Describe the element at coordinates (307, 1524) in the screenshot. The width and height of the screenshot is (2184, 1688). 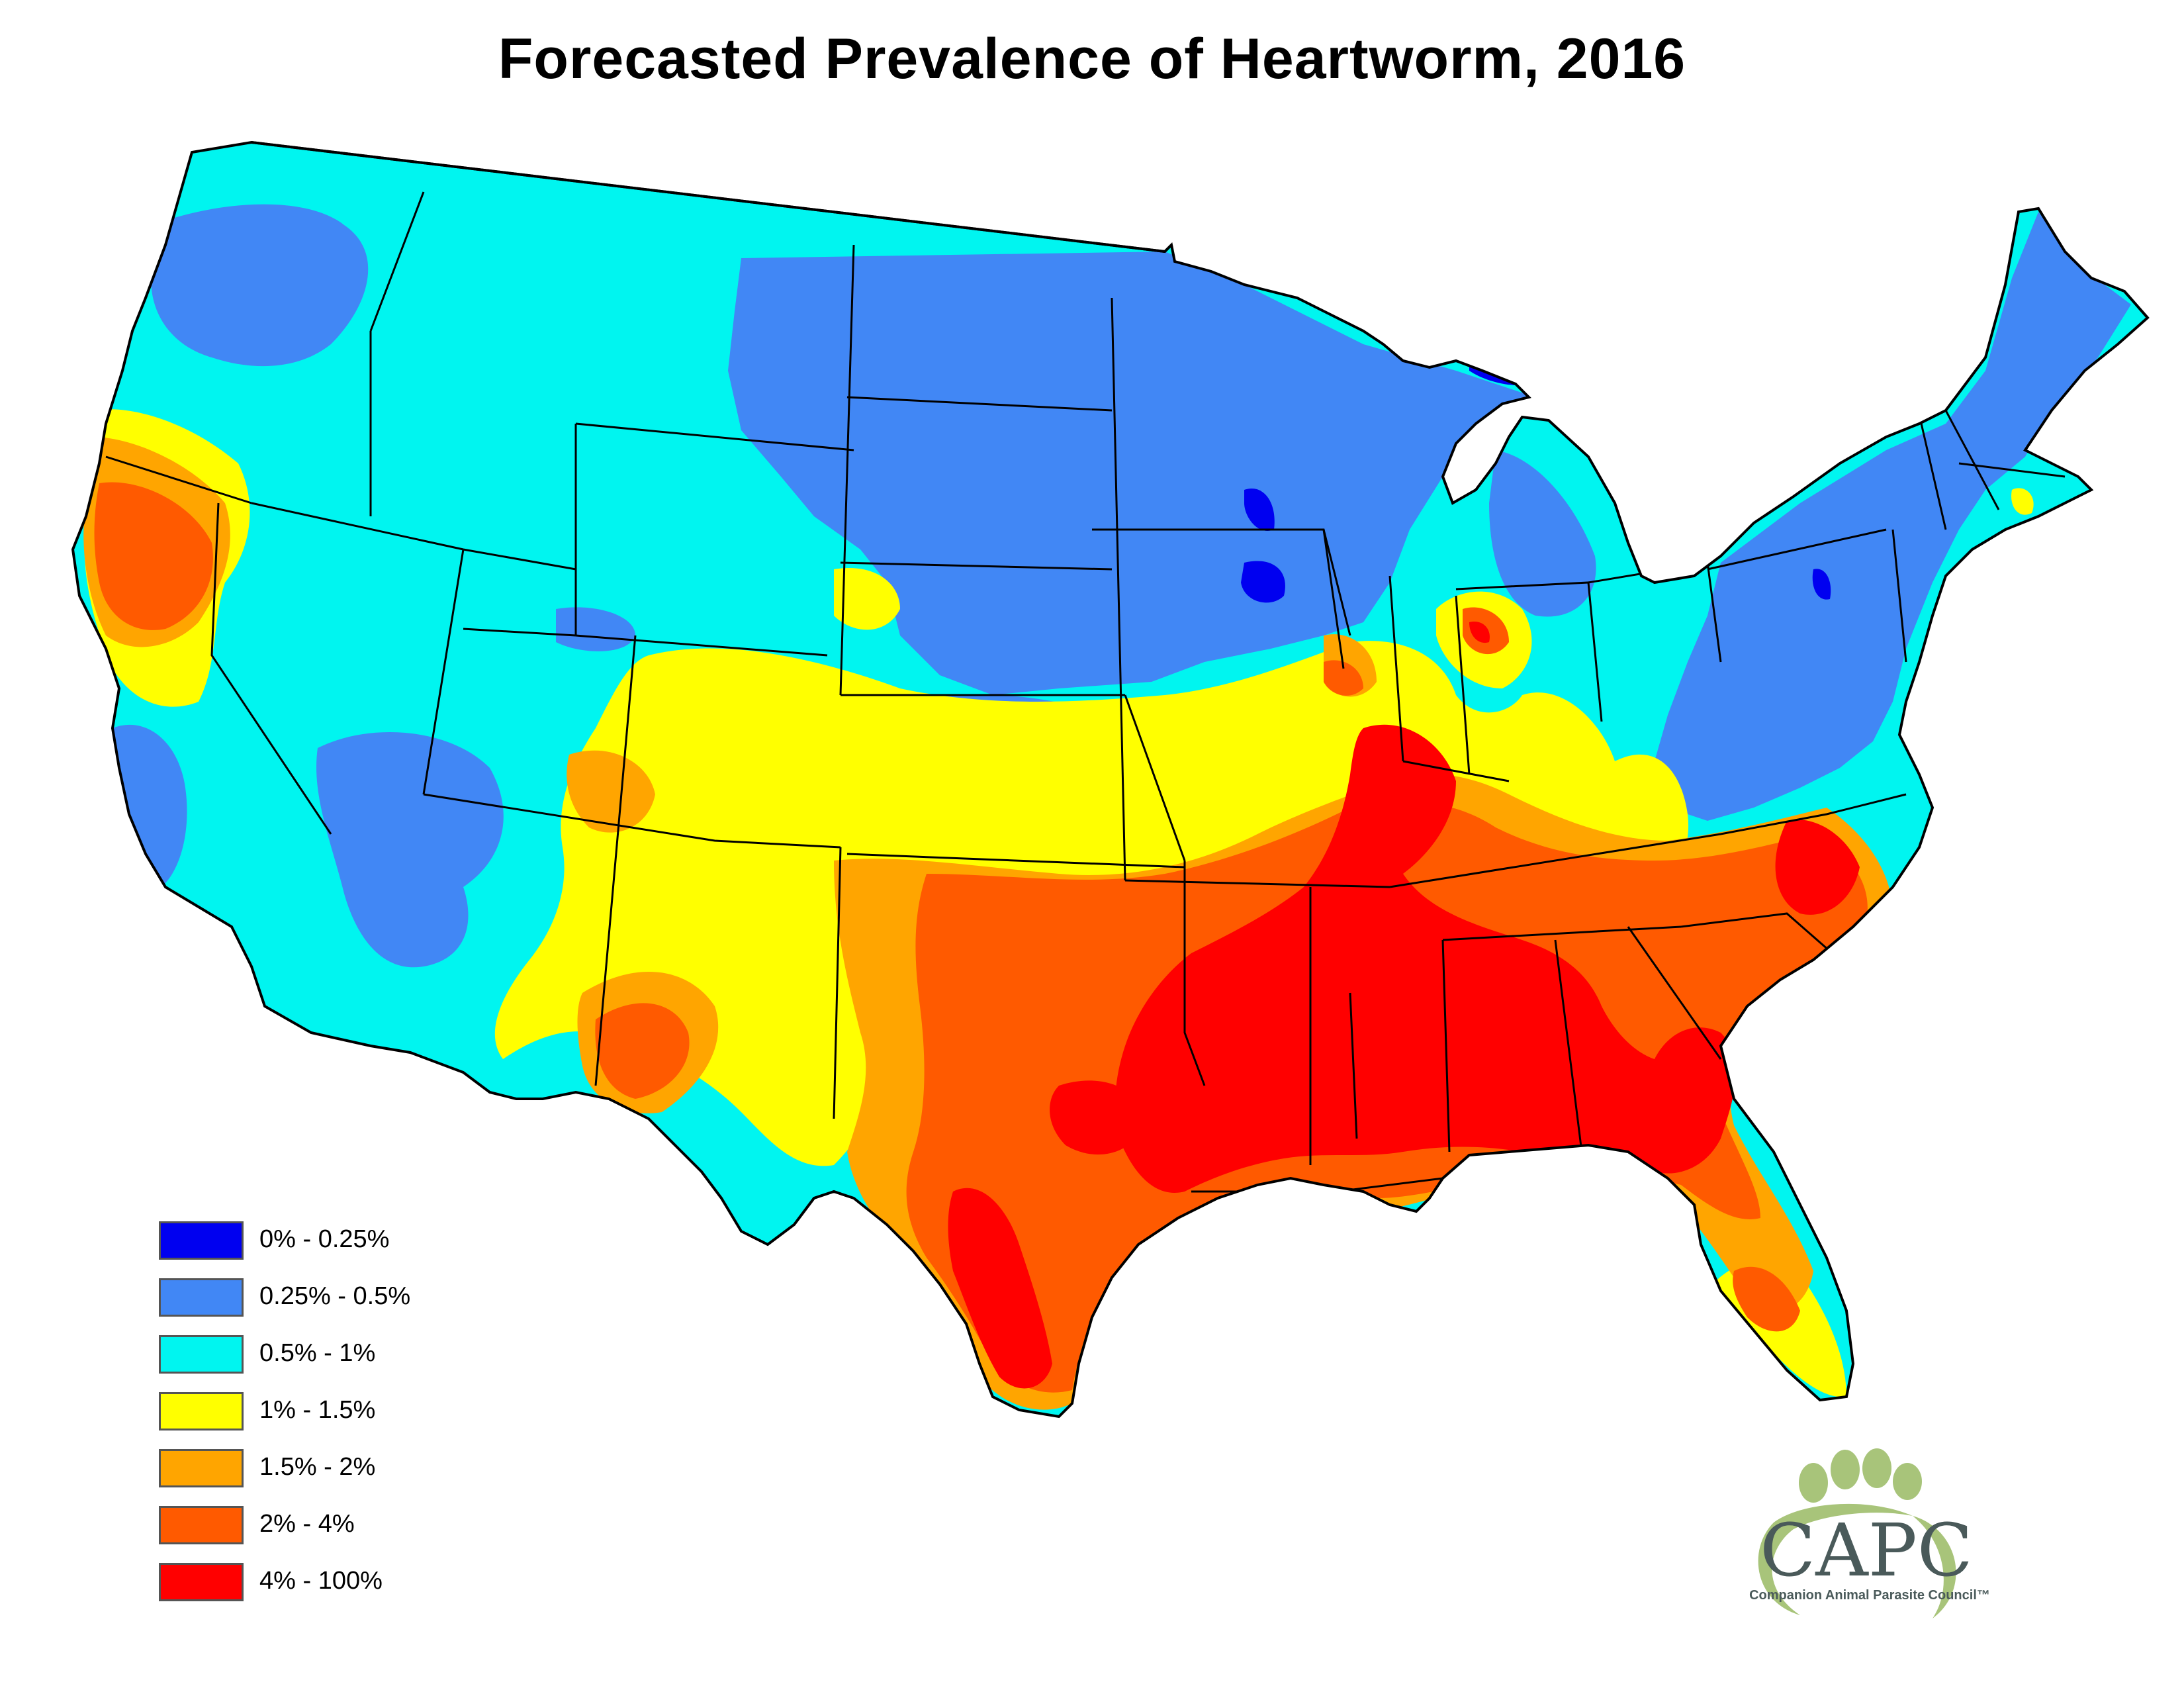
I see `legend-label: 2% - 4%` at that location.